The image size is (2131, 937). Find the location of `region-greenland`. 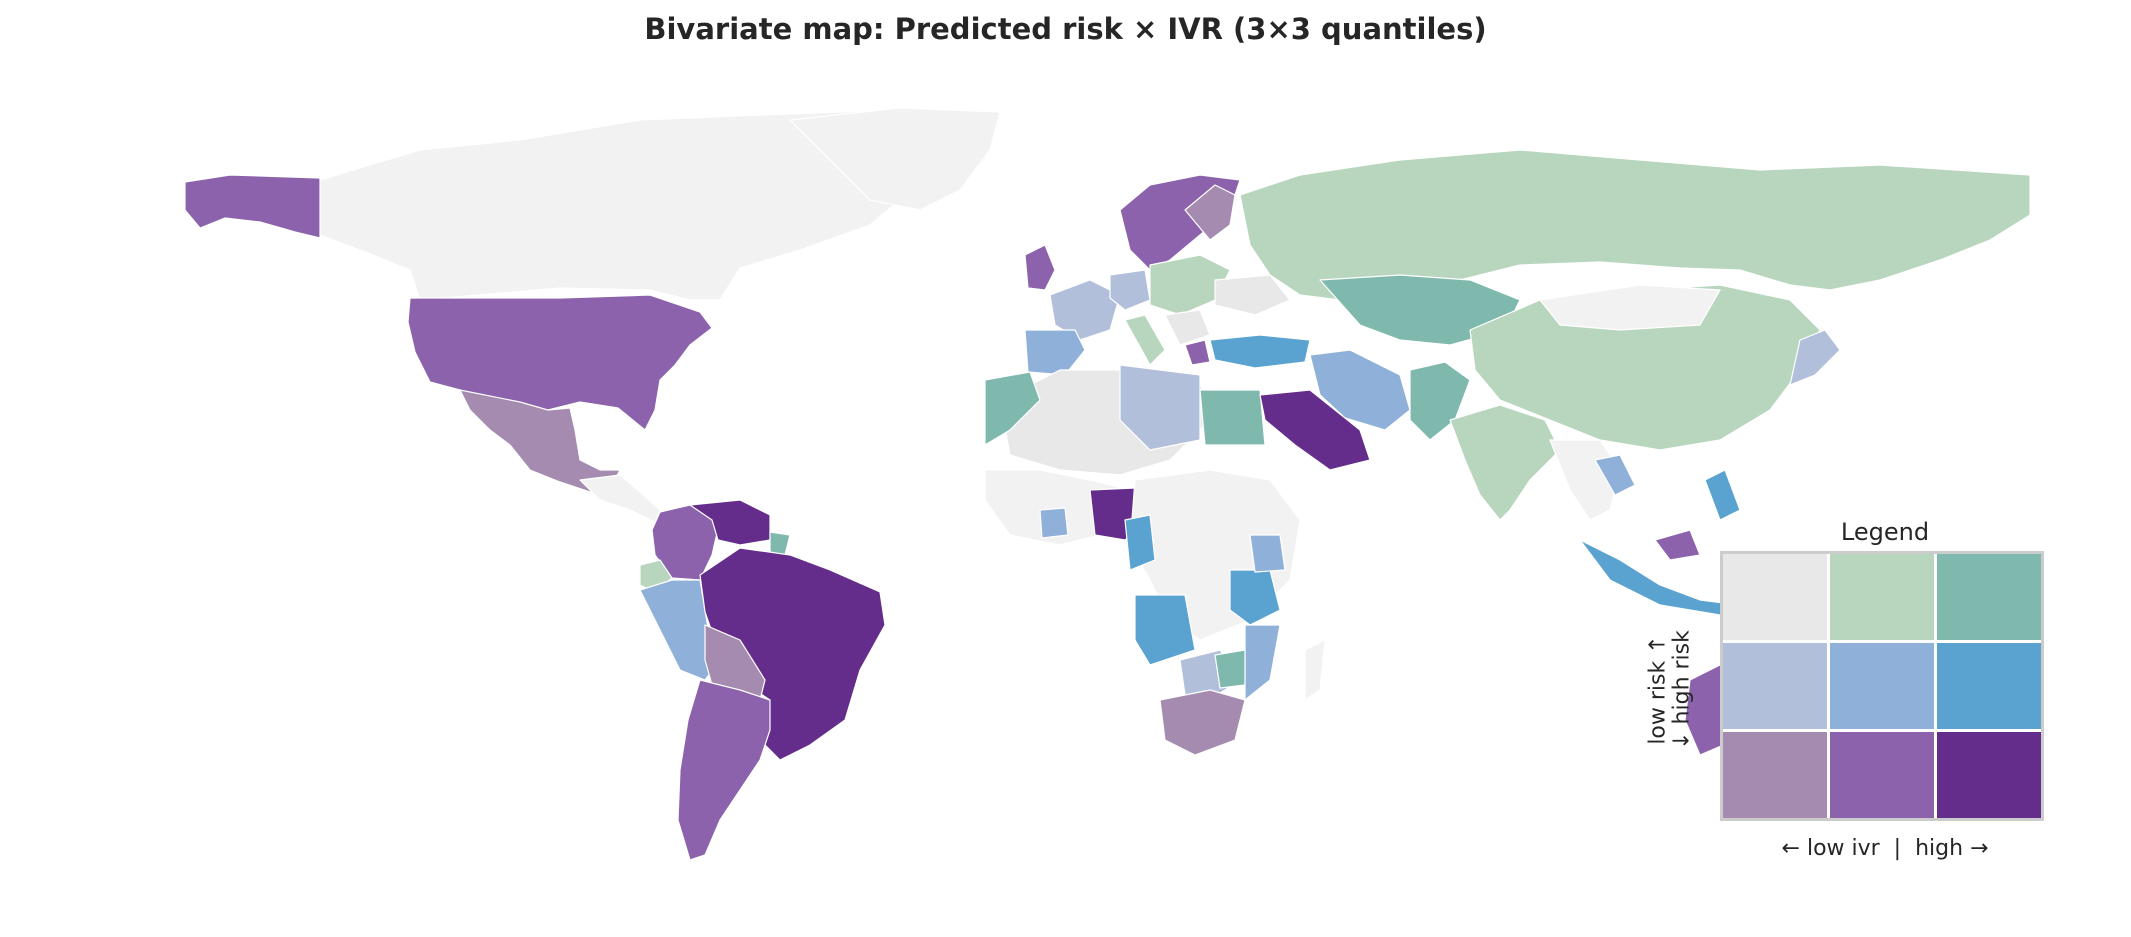

region-greenland is located at coordinates (895, 159).